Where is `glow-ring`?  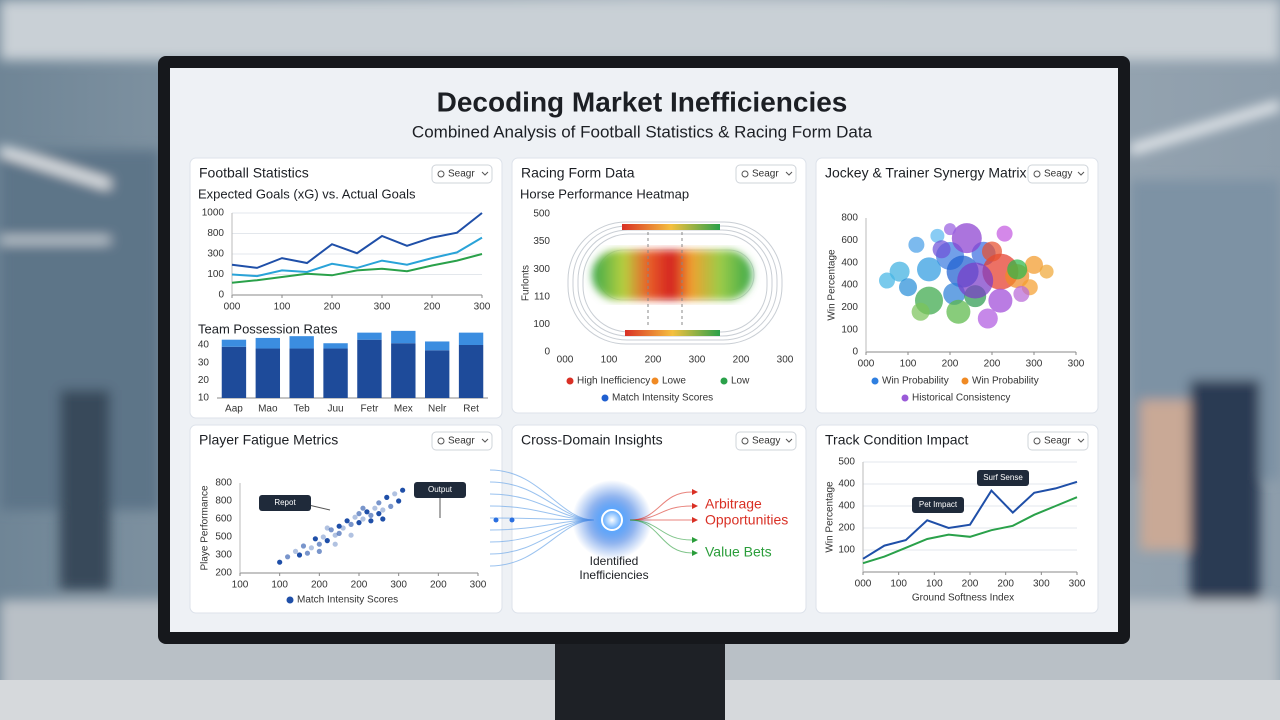
glow-ring is located at coordinates (612, 520).